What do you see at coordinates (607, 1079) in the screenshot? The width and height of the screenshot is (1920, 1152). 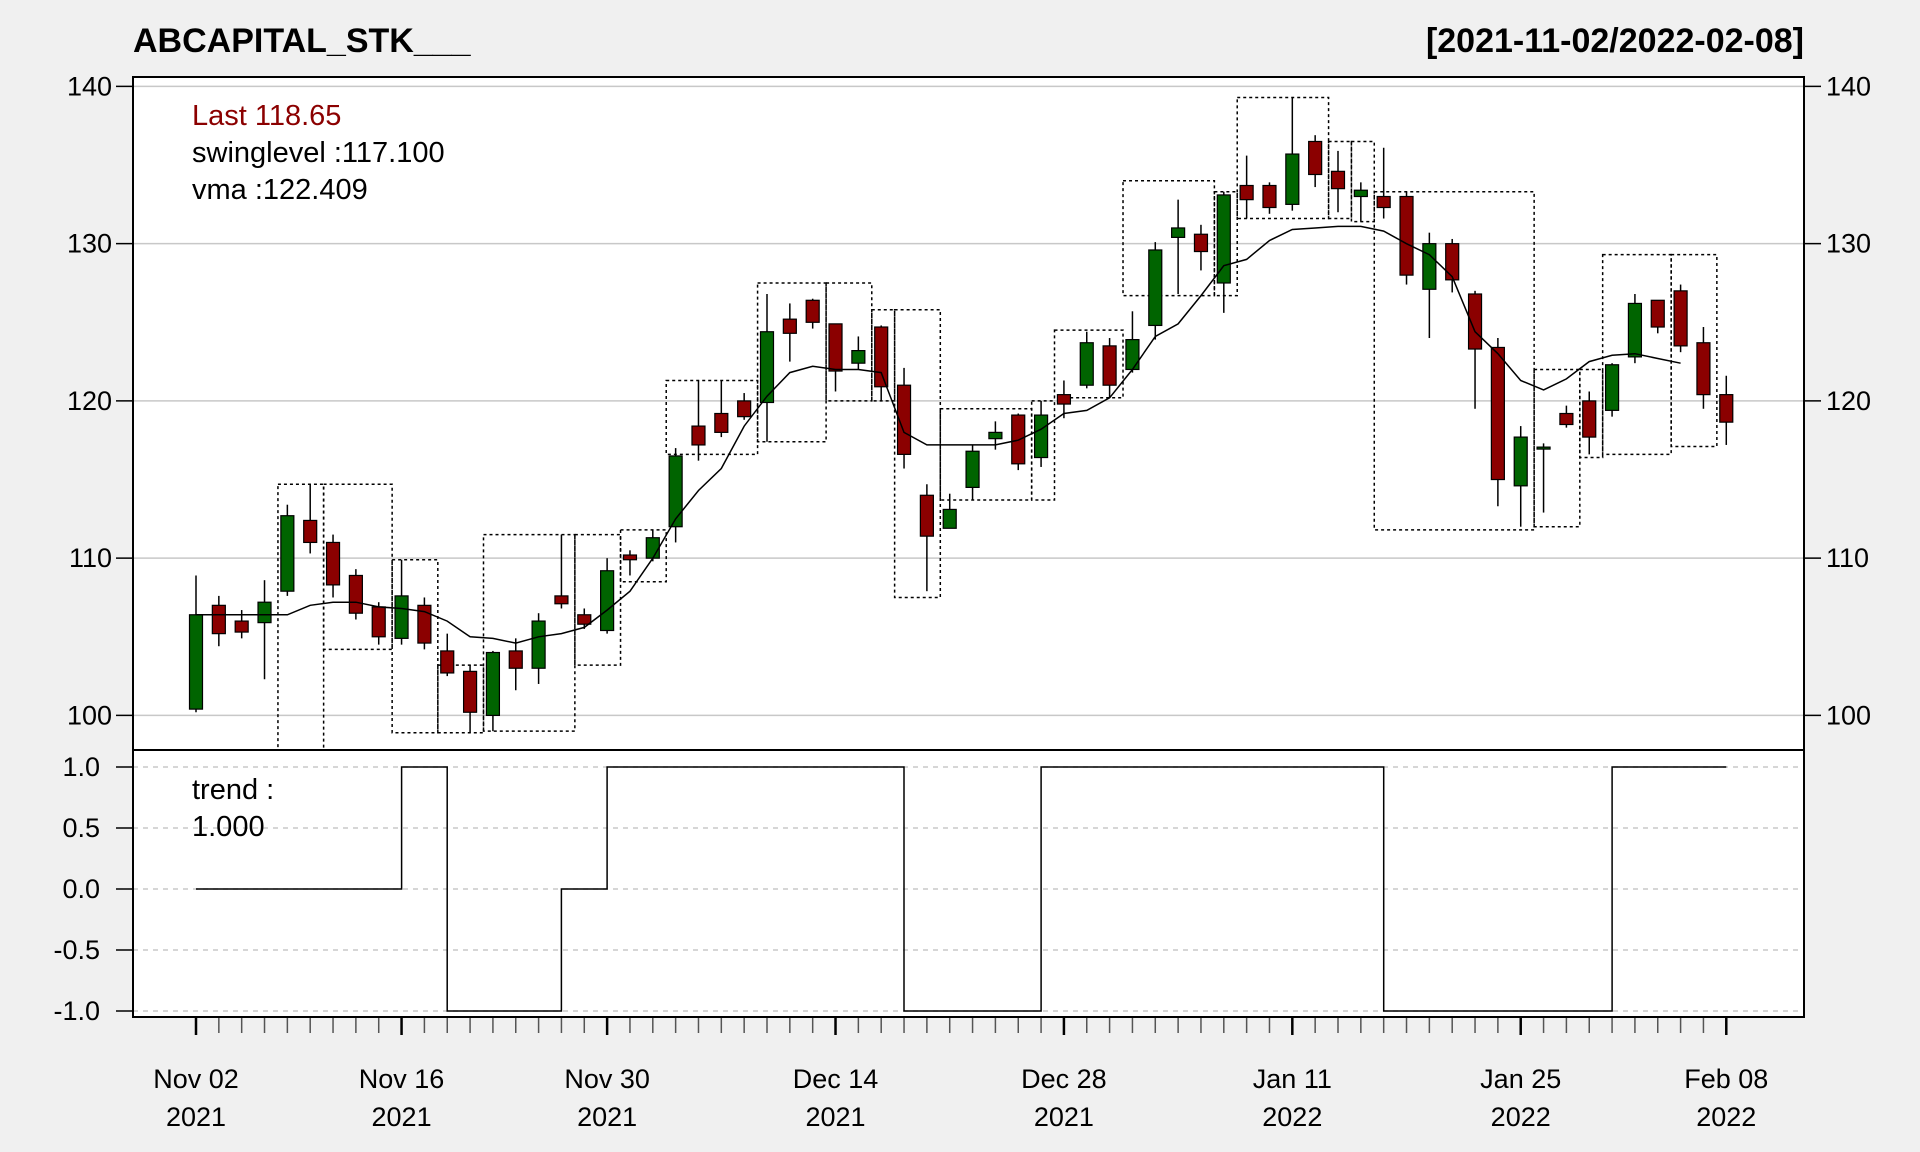 I see `x-tick-label-date: Nov 30` at bounding box center [607, 1079].